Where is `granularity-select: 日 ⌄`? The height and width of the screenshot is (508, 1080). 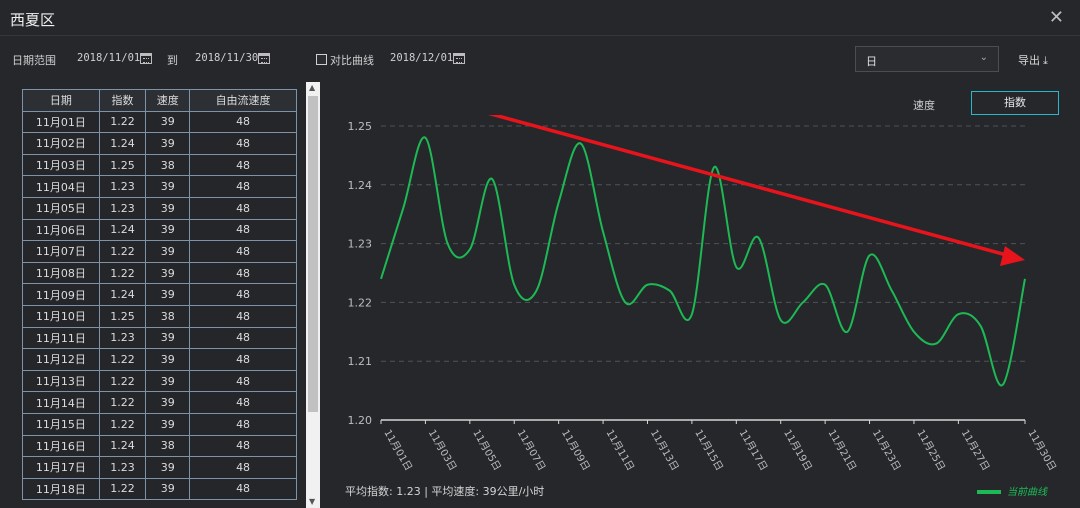 granularity-select: 日 ⌄ is located at coordinates (927, 59).